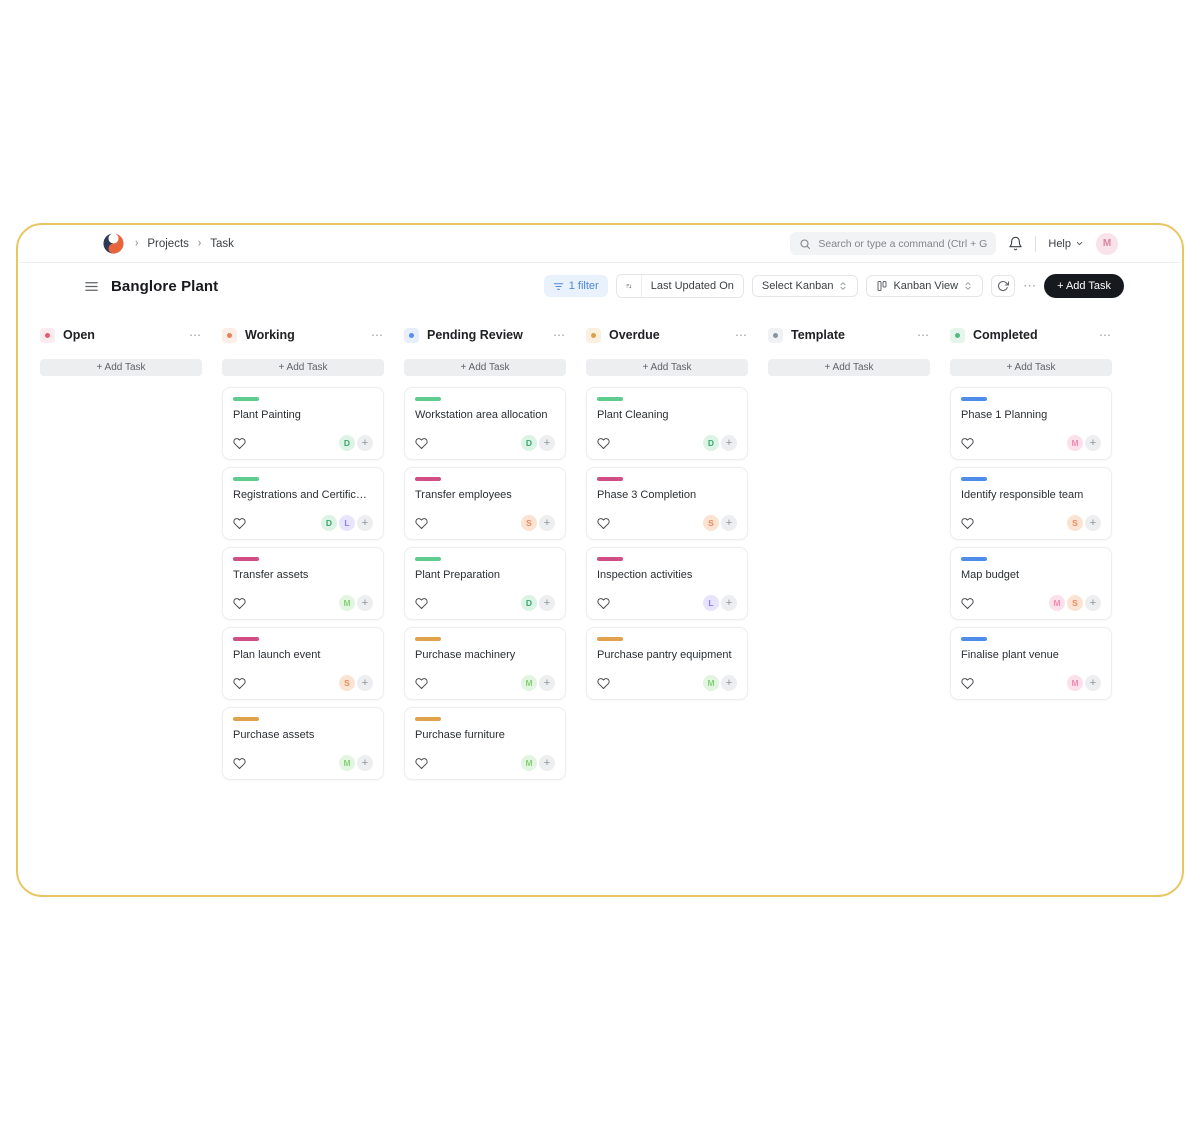 Image resolution: width=1200 pixels, height=1122 pixels. I want to click on task-card: Plant Preparation D +, so click(485, 583).